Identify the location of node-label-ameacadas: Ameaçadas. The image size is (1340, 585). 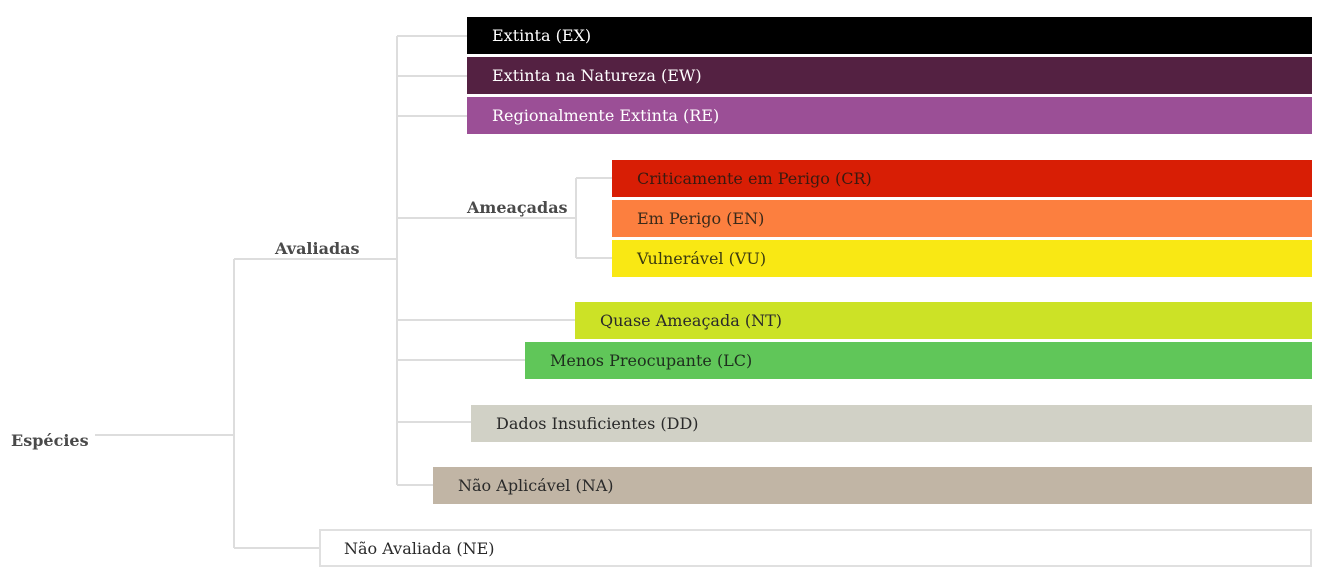
(517, 207).